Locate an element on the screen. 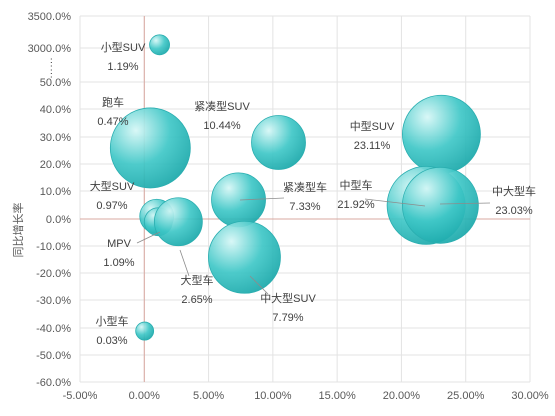 Image resolution: width=555 pixels, height=416 pixels. y-tick-label: 10.0% is located at coordinates (55, 192).